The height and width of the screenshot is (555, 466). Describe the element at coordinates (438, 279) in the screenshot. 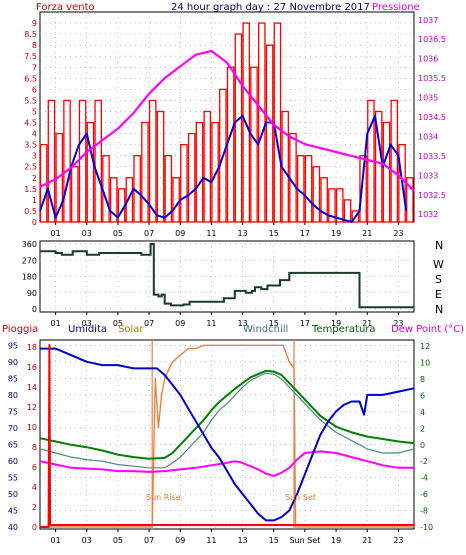

I see `cardinal-label-2: S` at that location.